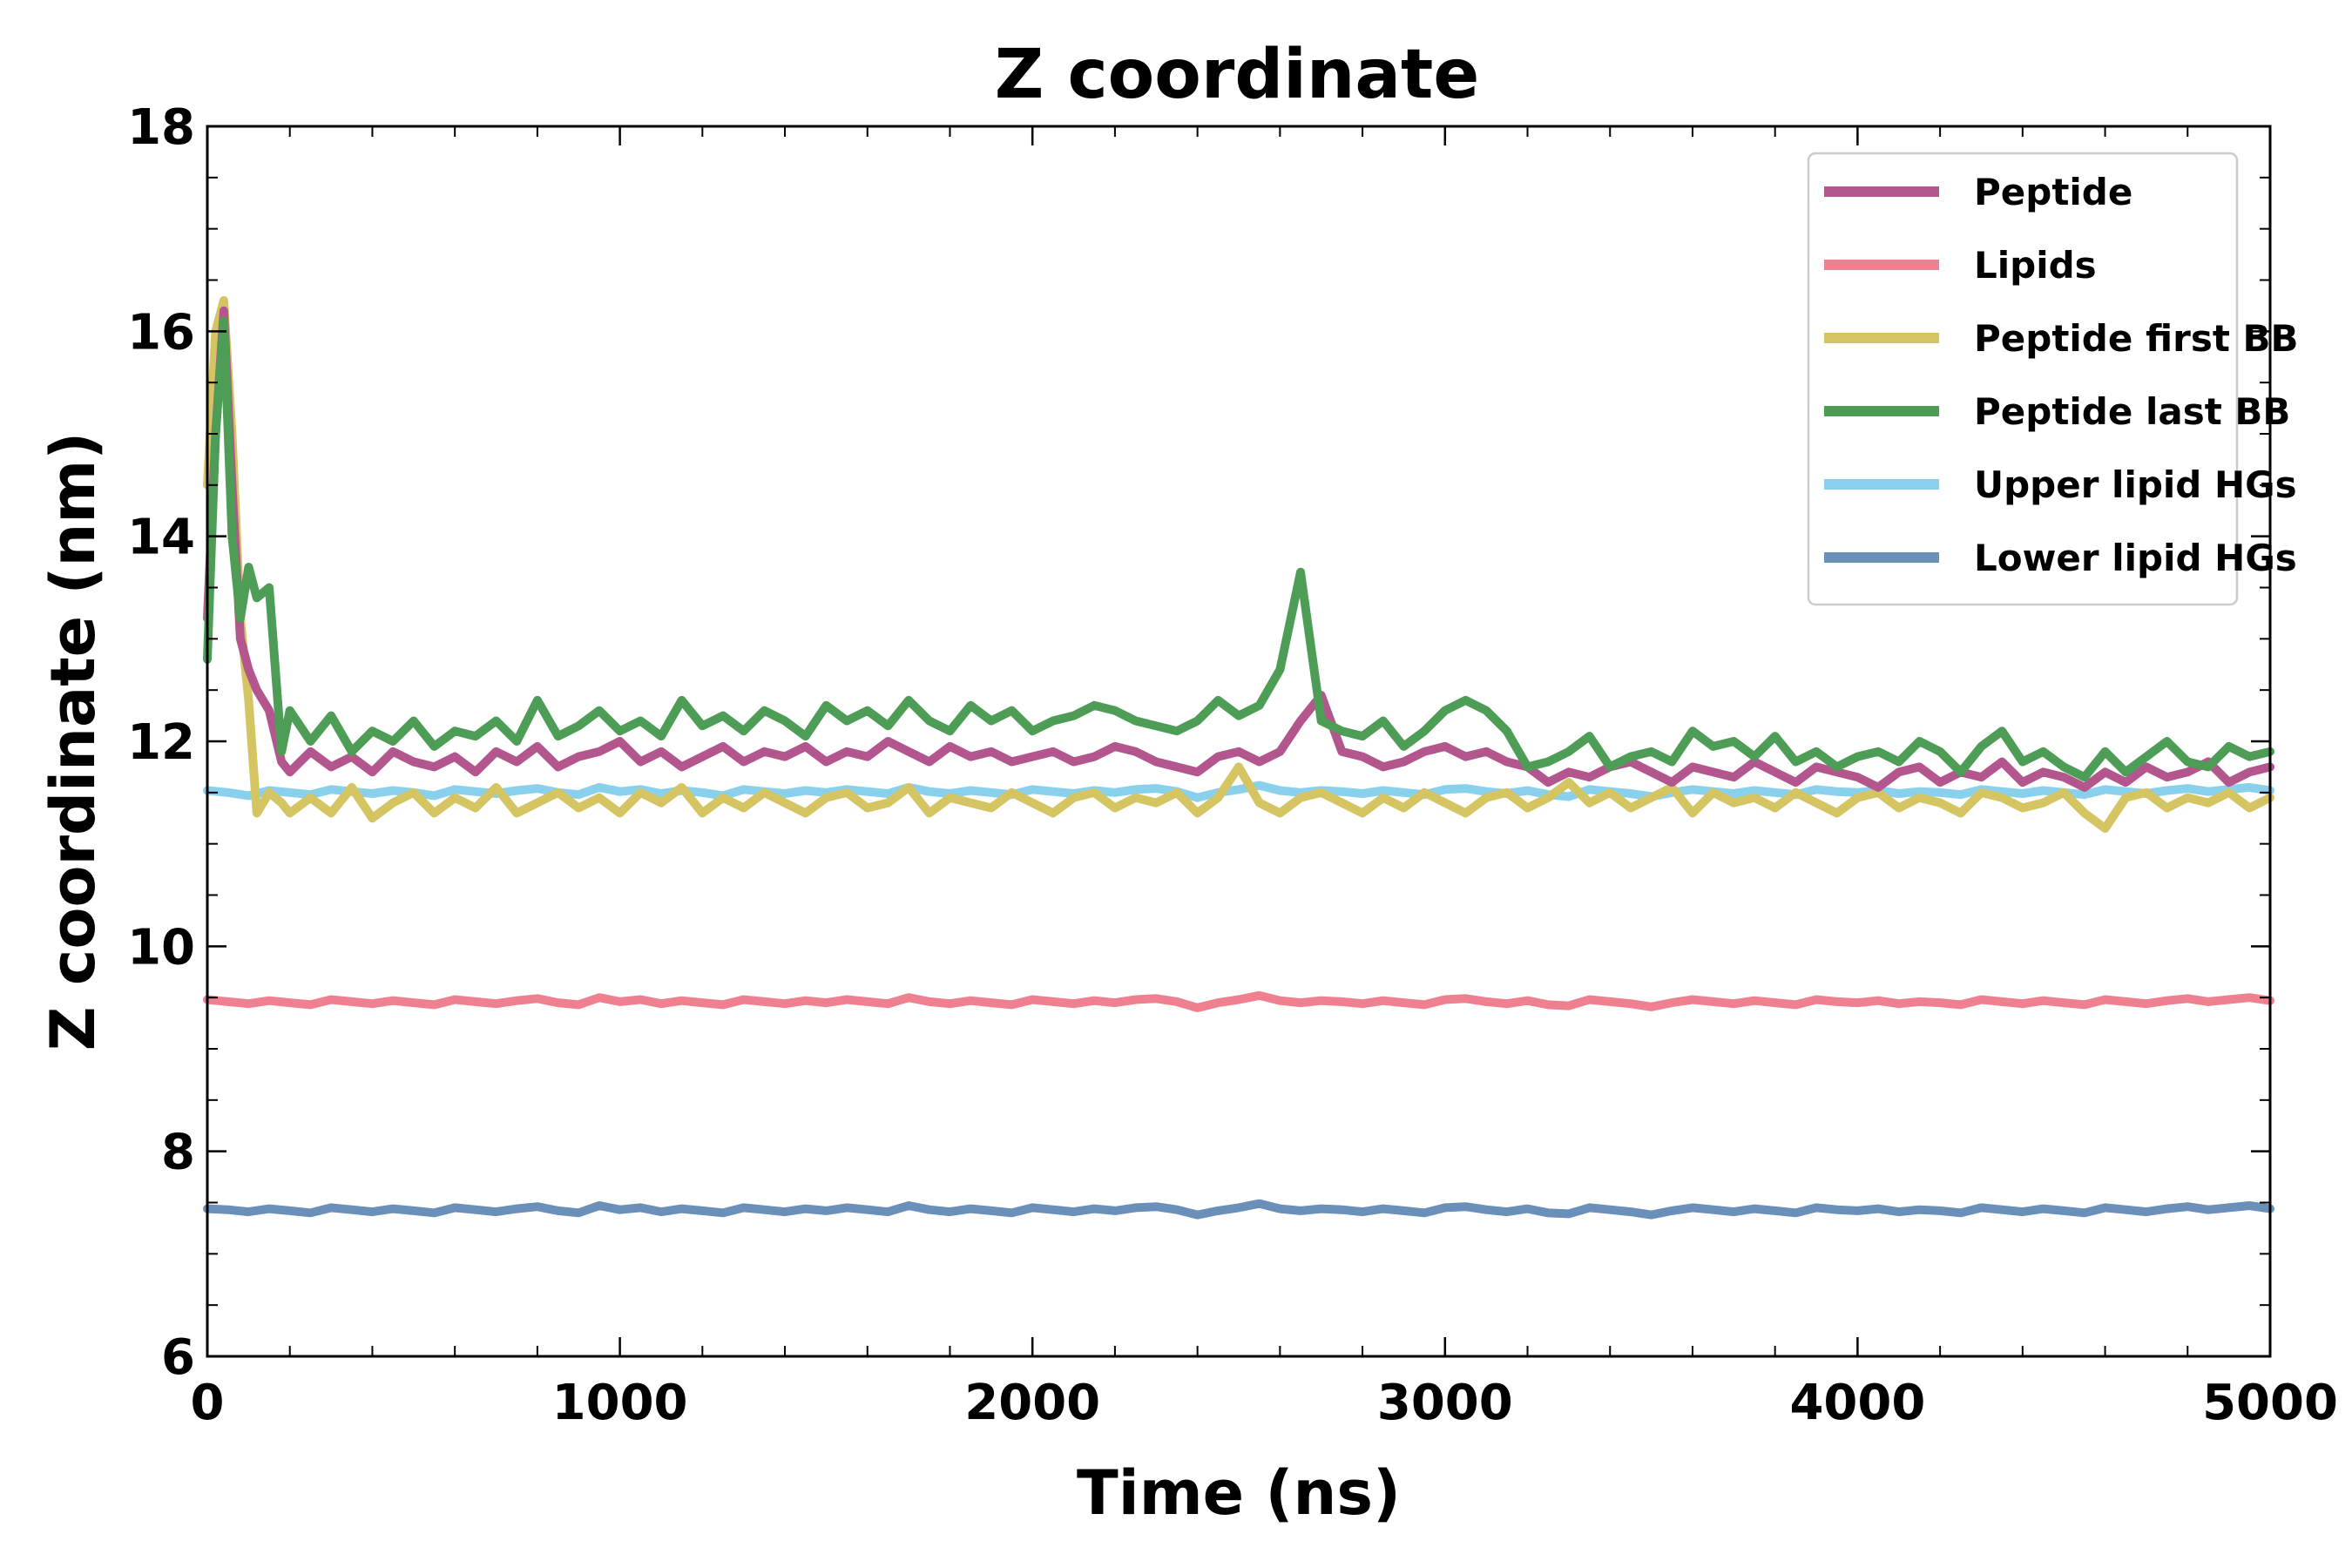 This screenshot has width=2352, height=1568. I want to click on y-axis-label: Z coordinate (nm), so click(73, 741).